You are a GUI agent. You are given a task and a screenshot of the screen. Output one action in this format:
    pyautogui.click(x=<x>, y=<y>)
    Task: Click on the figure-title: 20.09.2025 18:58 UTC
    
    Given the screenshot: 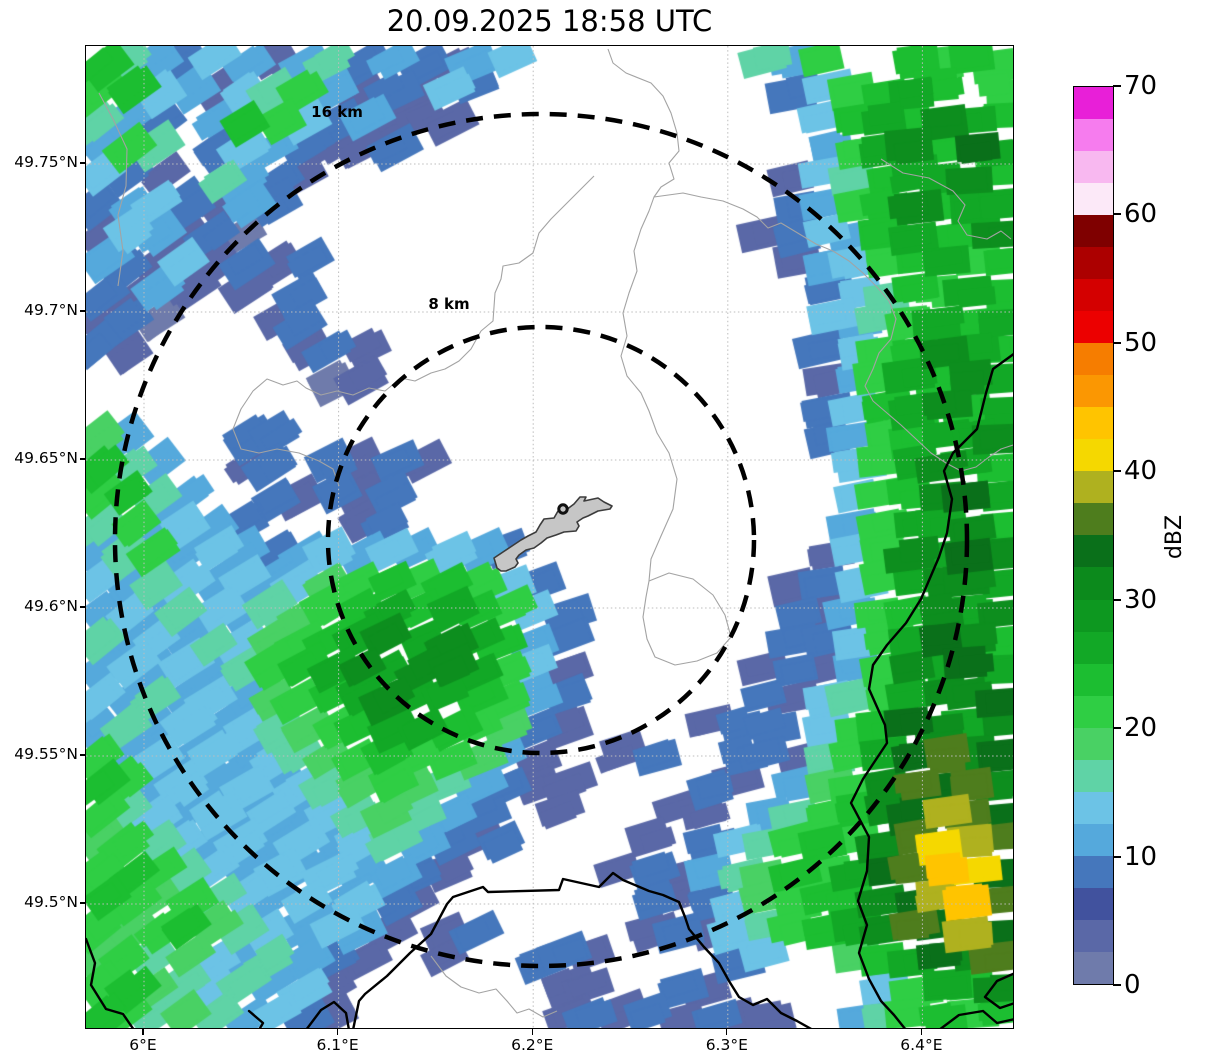 What is the action you would take?
    pyautogui.click(x=549, y=21)
    